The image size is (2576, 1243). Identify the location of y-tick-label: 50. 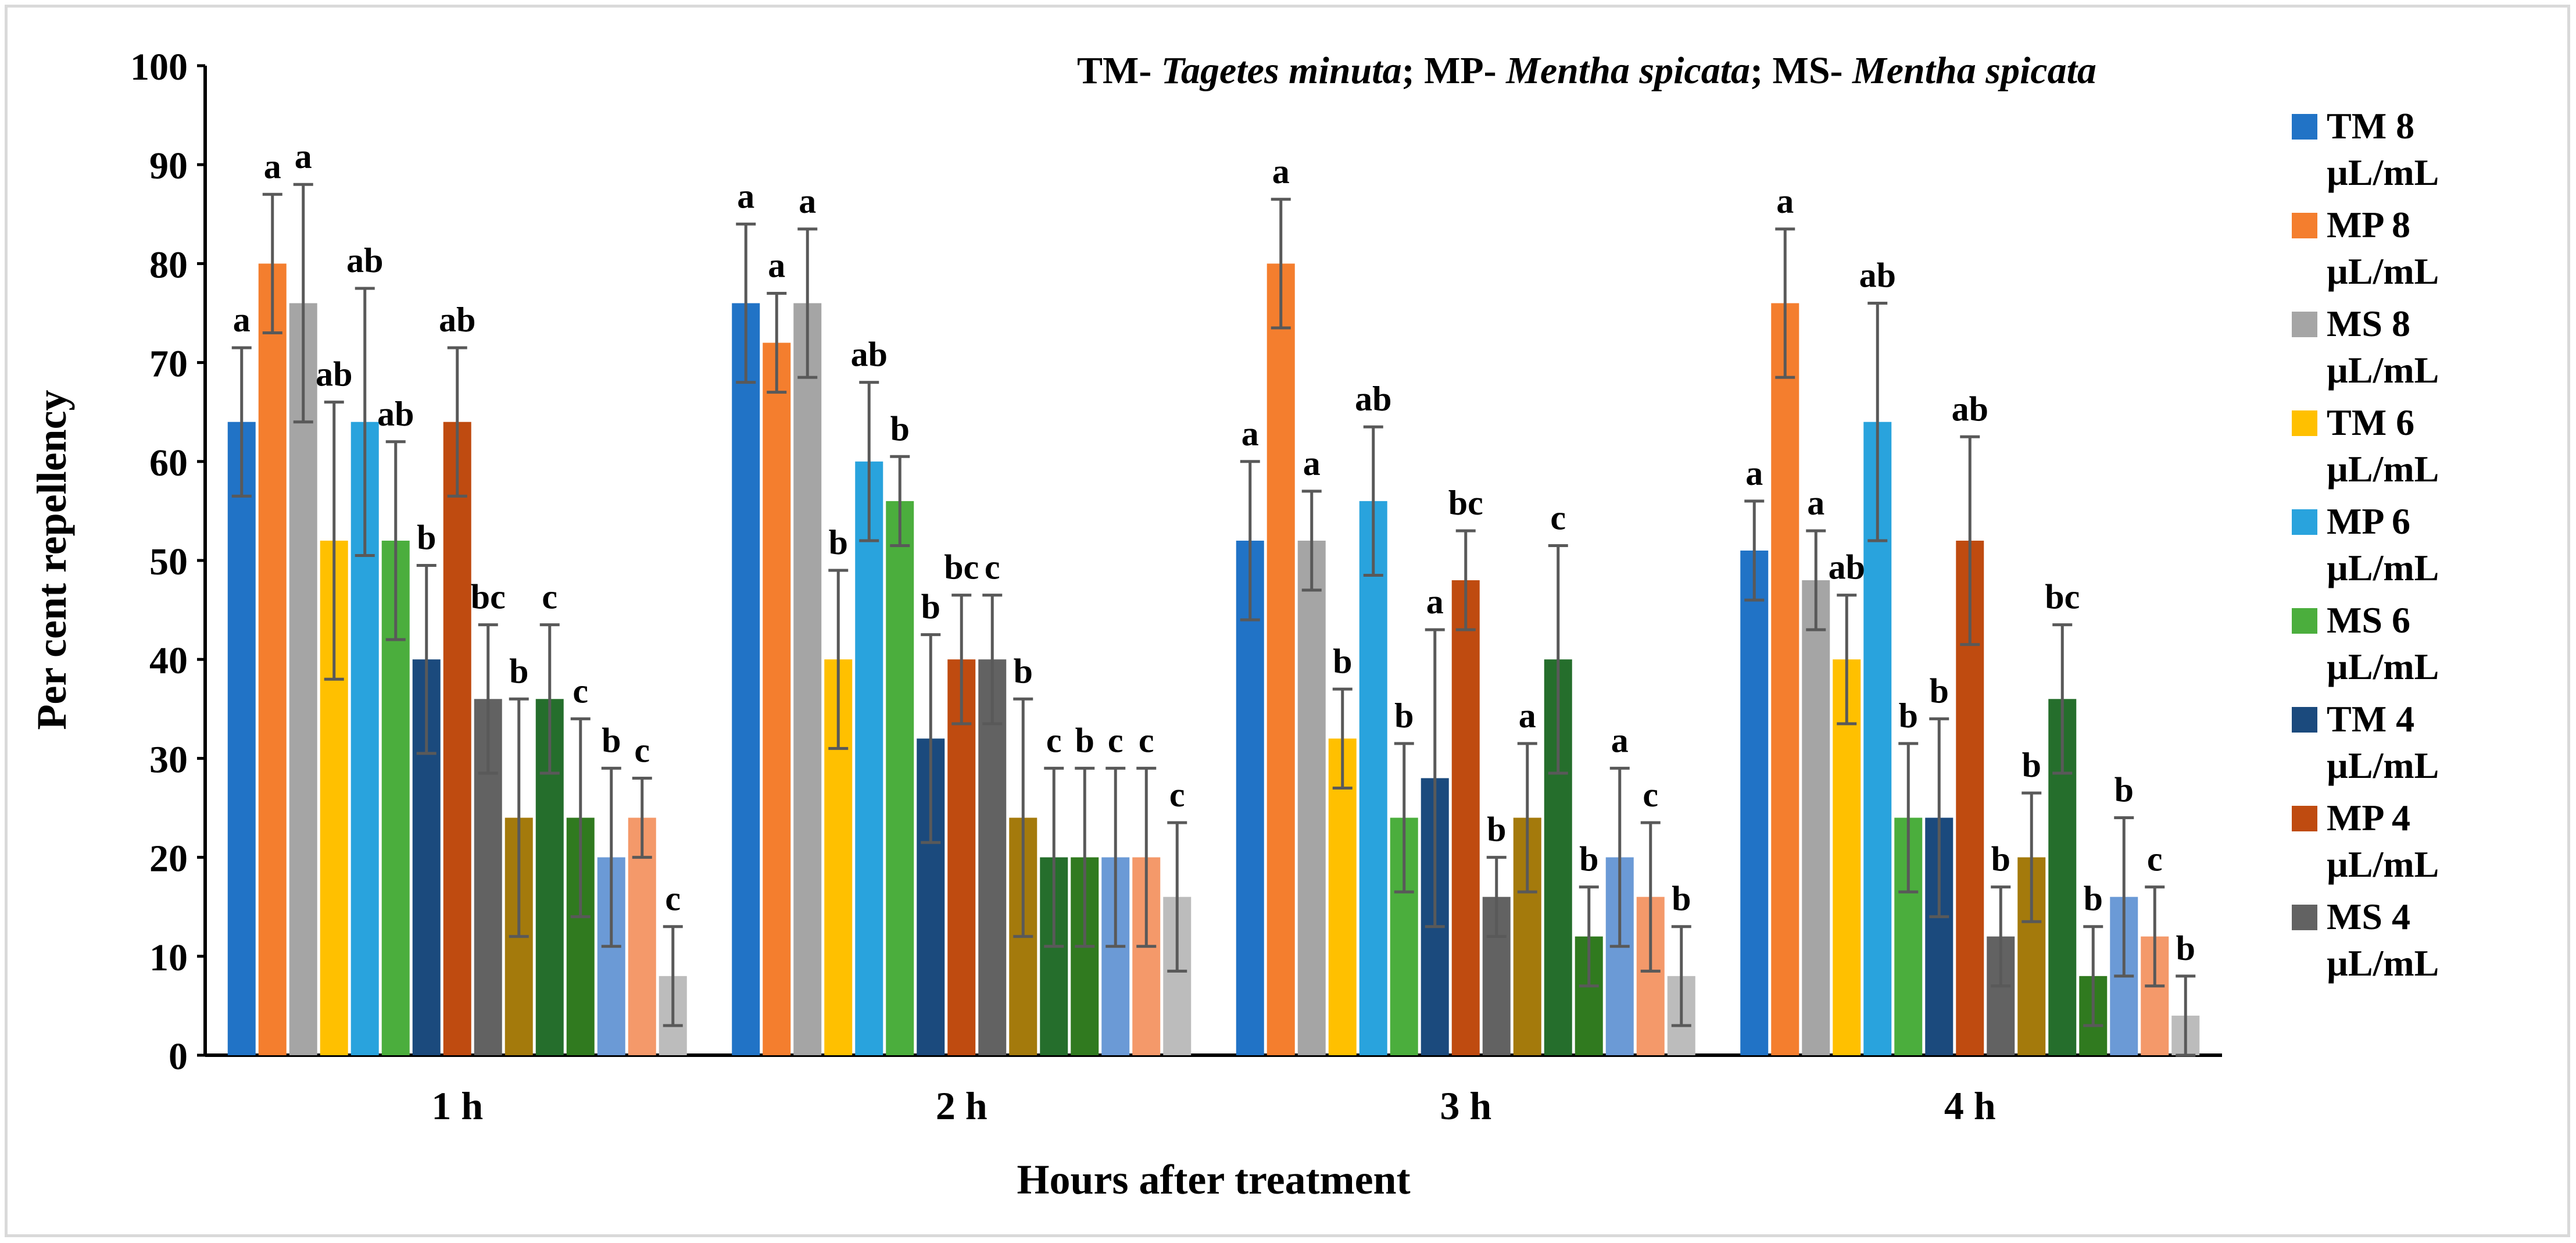
(169, 562).